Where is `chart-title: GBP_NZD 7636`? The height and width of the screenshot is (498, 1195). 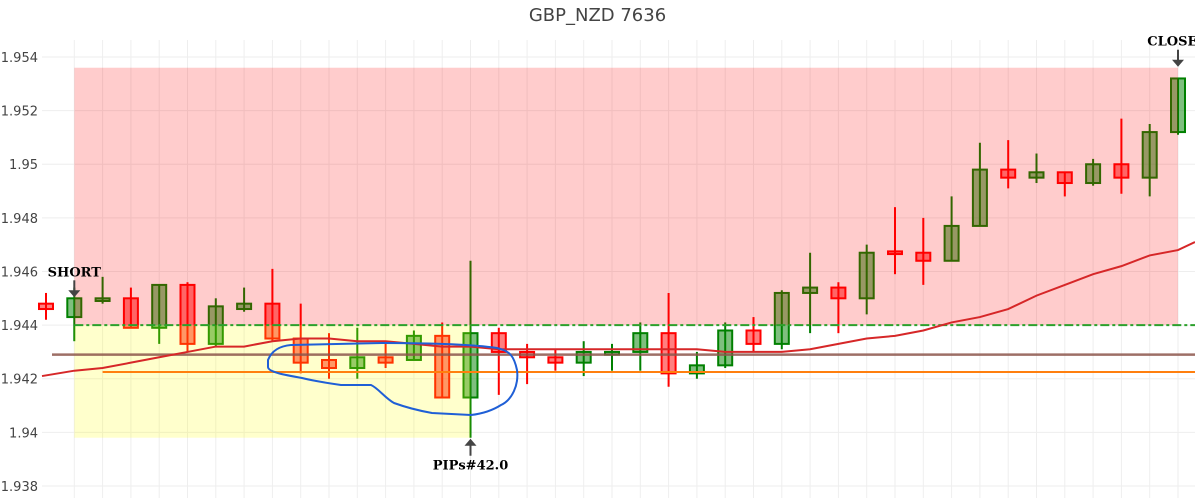 chart-title: GBP_NZD 7636 is located at coordinates (597, 15).